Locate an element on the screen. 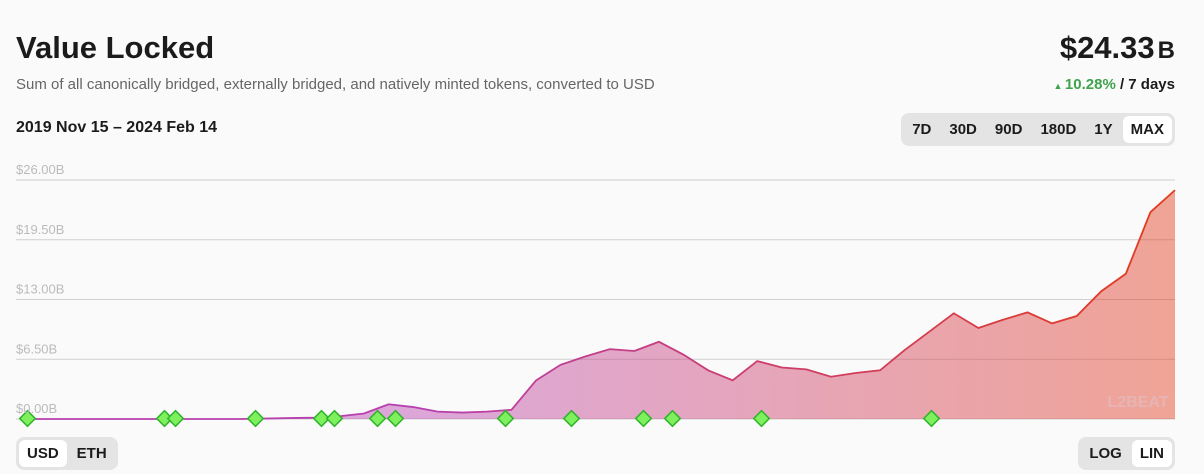 This screenshot has height=474, width=1204. currency-buttons: USD ETH is located at coordinates (67, 453).